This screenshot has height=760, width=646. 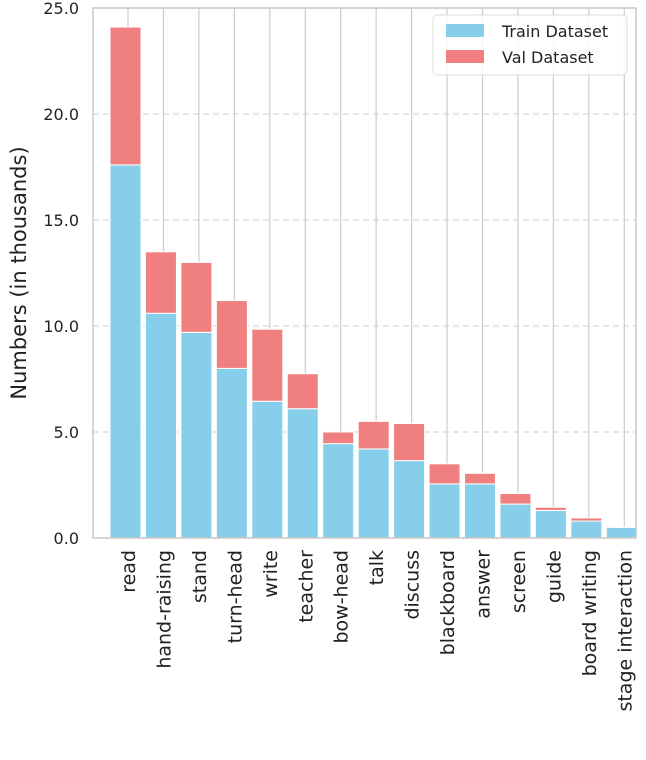 What do you see at coordinates (271, 574) in the screenshot?
I see `x-tick-label: write` at bounding box center [271, 574].